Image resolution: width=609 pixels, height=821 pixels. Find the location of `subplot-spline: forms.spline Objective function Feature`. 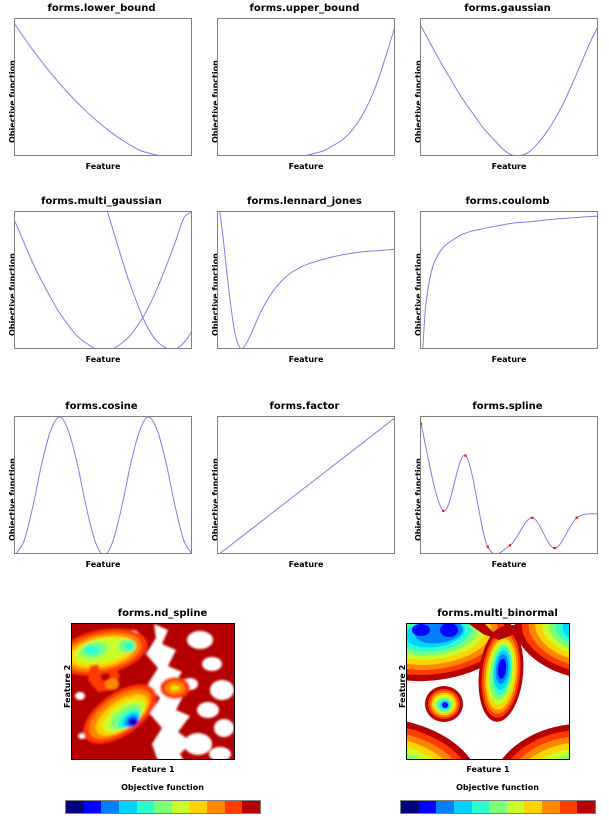

subplot-spline: forms.spline Objective function Feature is located at coordinates (507, 490).